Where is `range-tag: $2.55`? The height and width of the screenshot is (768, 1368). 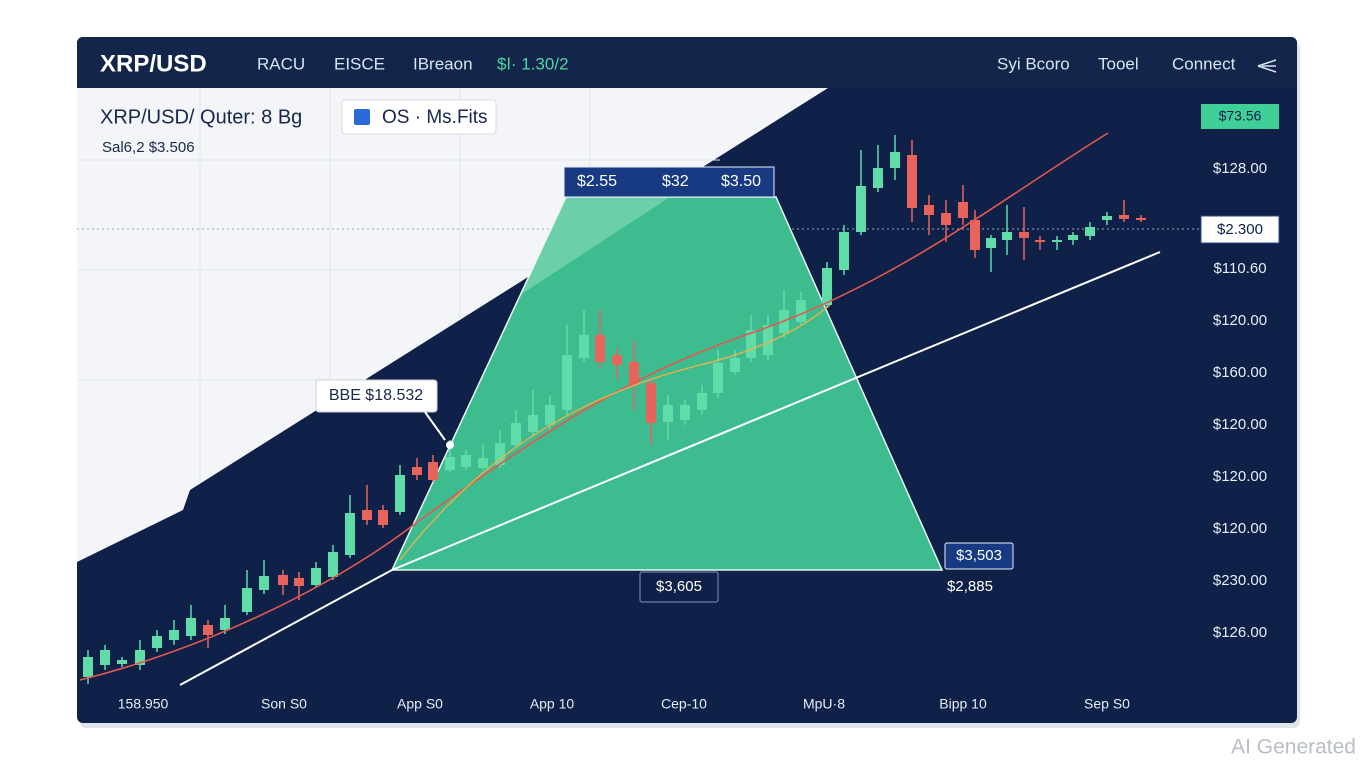 range-tag: $2.55 is located at coordinates (597, 181).